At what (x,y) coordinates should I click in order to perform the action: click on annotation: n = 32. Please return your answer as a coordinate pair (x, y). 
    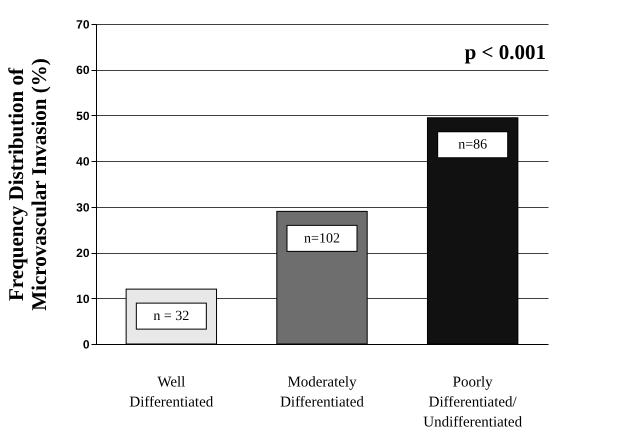
    Looking at the image, I should click on (171, 316).